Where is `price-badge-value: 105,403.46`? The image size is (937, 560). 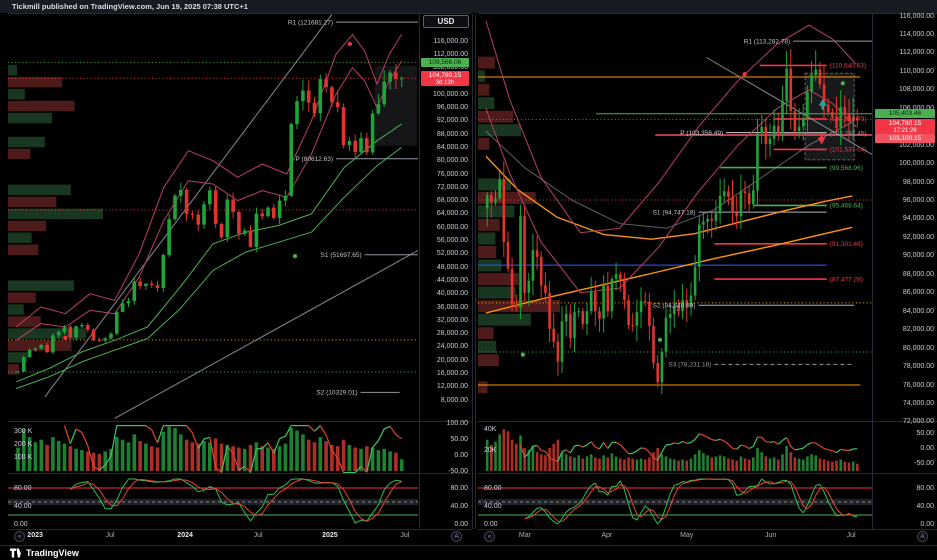 price-badge-value: 105,403.46 is located at coordinates (905, 114).